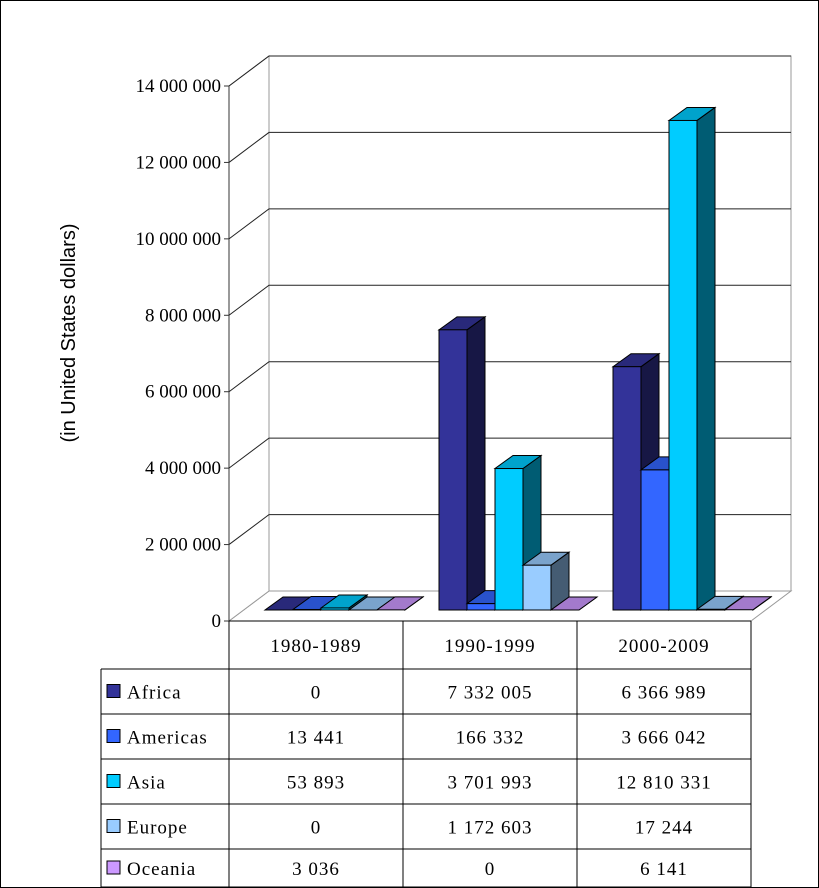 This screenshot has width=819, height=888. I want to click on y-axis-label: (in United States dollars), so click(69, 333).